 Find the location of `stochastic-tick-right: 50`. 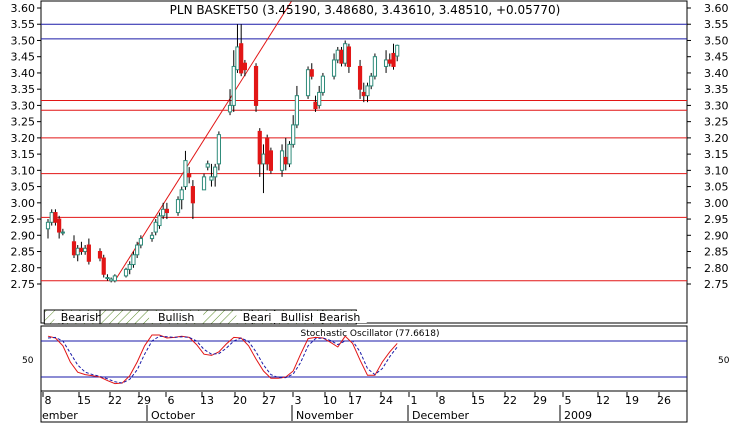

stochastic-tick-right: 50 is located at coordinates (724, 361).